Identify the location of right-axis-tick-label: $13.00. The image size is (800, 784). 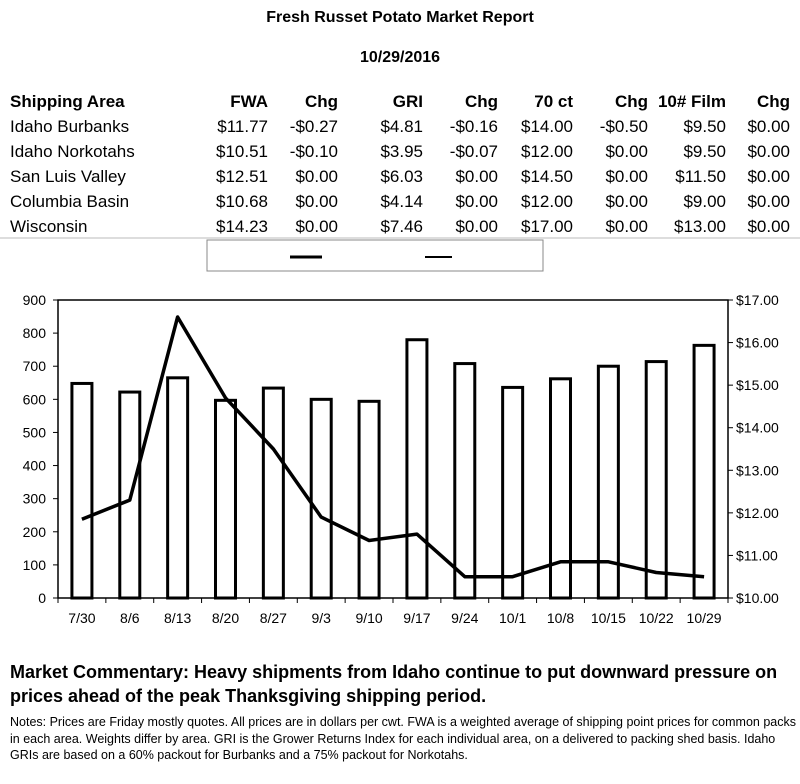
(757, 470).